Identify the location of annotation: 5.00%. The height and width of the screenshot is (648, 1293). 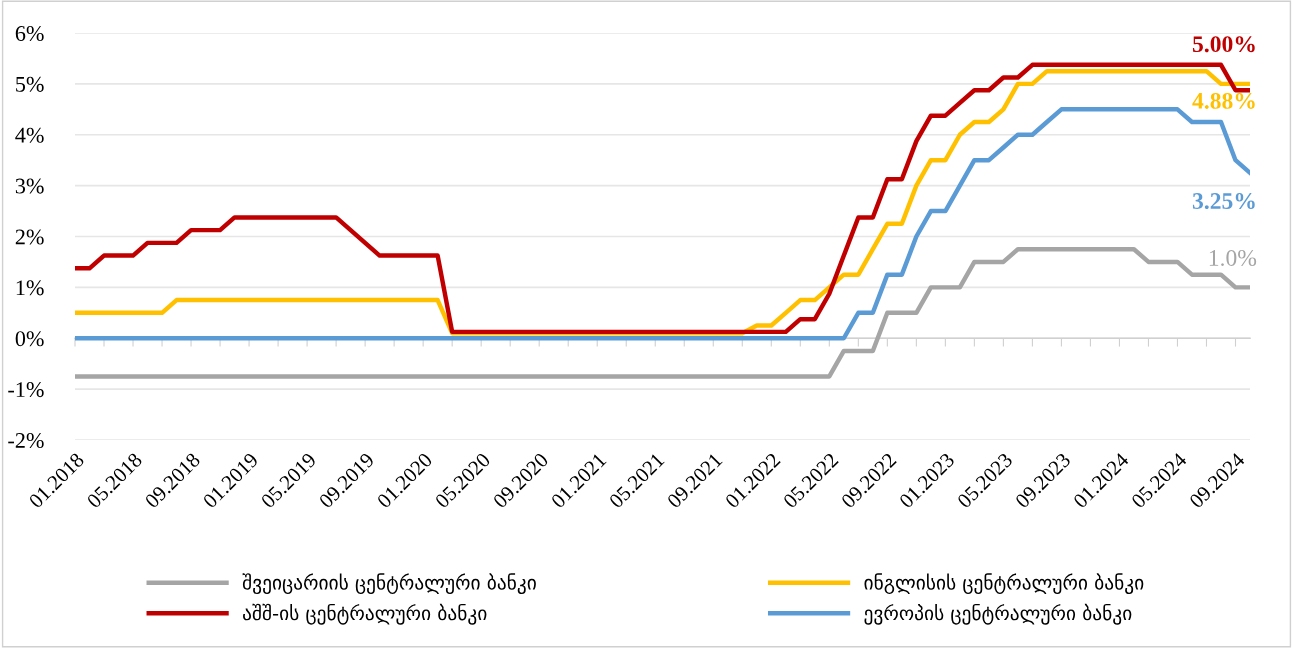
(1223, 44).